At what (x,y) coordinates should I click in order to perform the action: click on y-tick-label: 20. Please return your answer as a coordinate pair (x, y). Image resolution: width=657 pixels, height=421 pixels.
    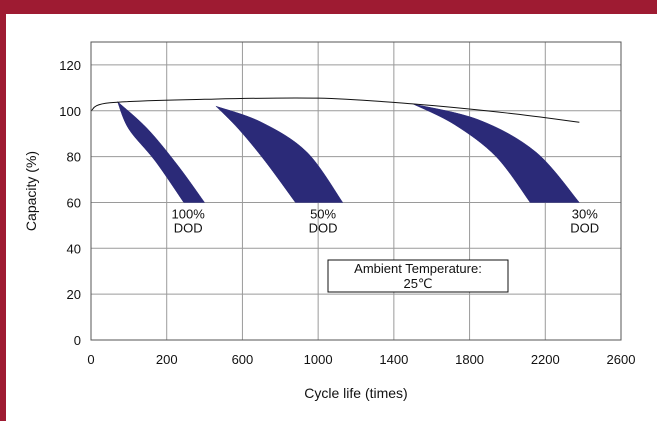
    Looking at the image, I should click on (74, 294).